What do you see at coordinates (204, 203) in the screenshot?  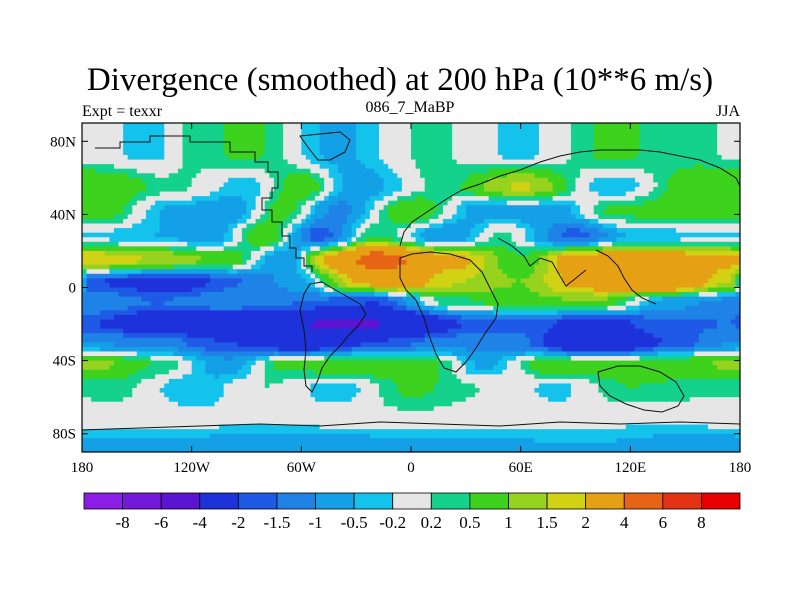 I see `north-america-coastline` at bounding box center [204, 203].